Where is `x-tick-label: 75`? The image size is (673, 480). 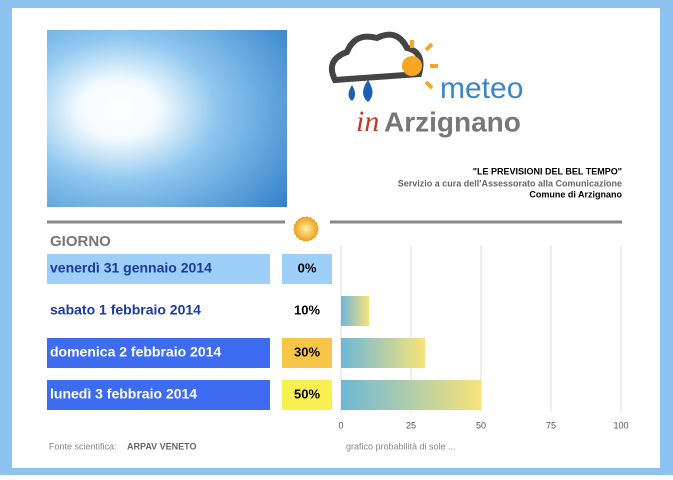
x-tick-label: 75 is located at coordinates (551, 425).